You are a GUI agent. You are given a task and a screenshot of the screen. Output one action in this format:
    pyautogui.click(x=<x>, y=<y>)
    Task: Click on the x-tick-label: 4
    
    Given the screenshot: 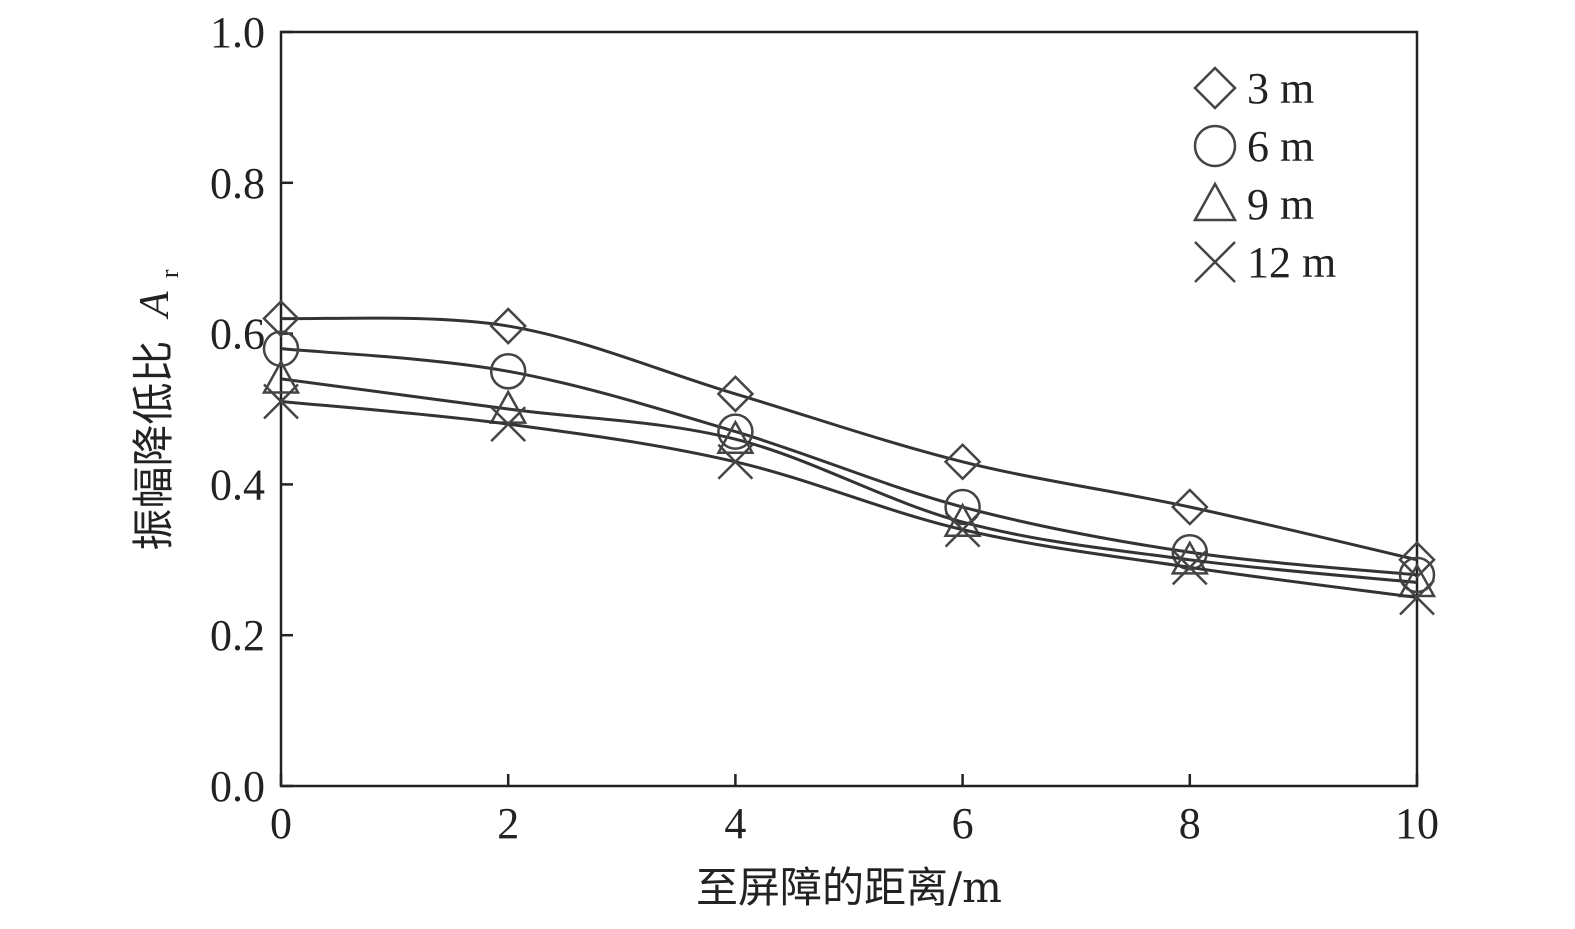 What is the action you would take?
    pyautogui.click(x=735, y=823)
    